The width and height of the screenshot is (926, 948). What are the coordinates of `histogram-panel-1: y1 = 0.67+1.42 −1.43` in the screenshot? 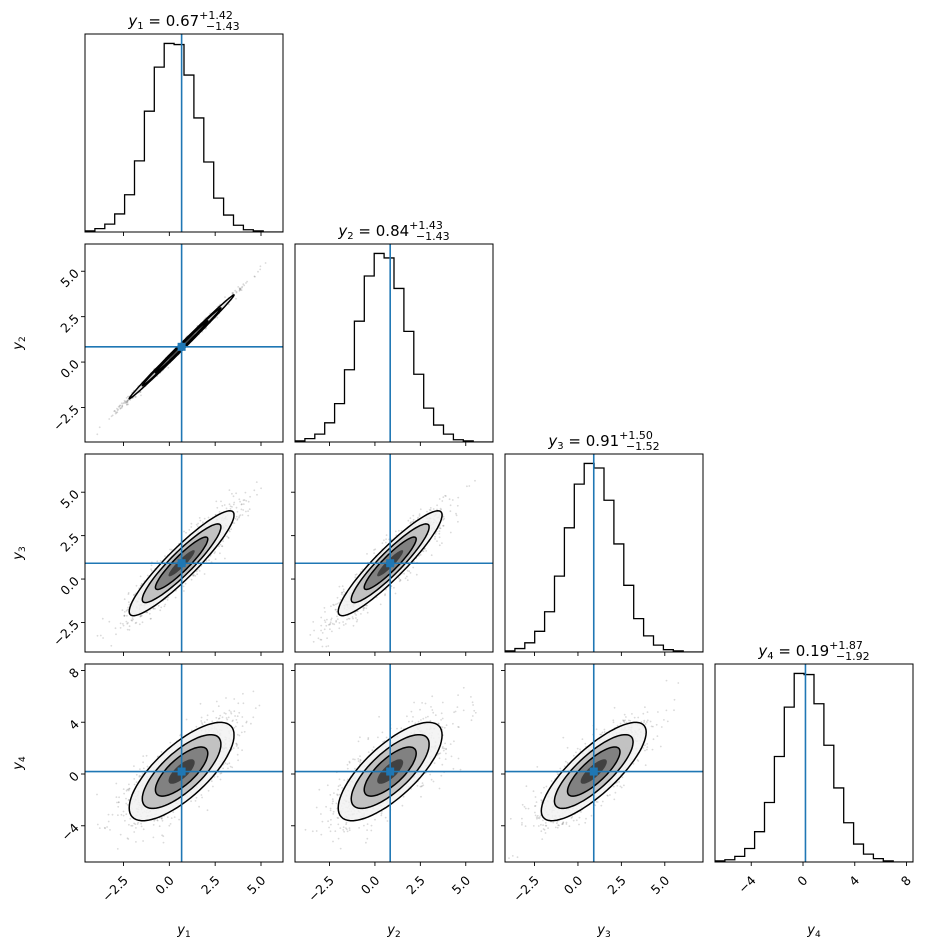 It's located at (184, 122).